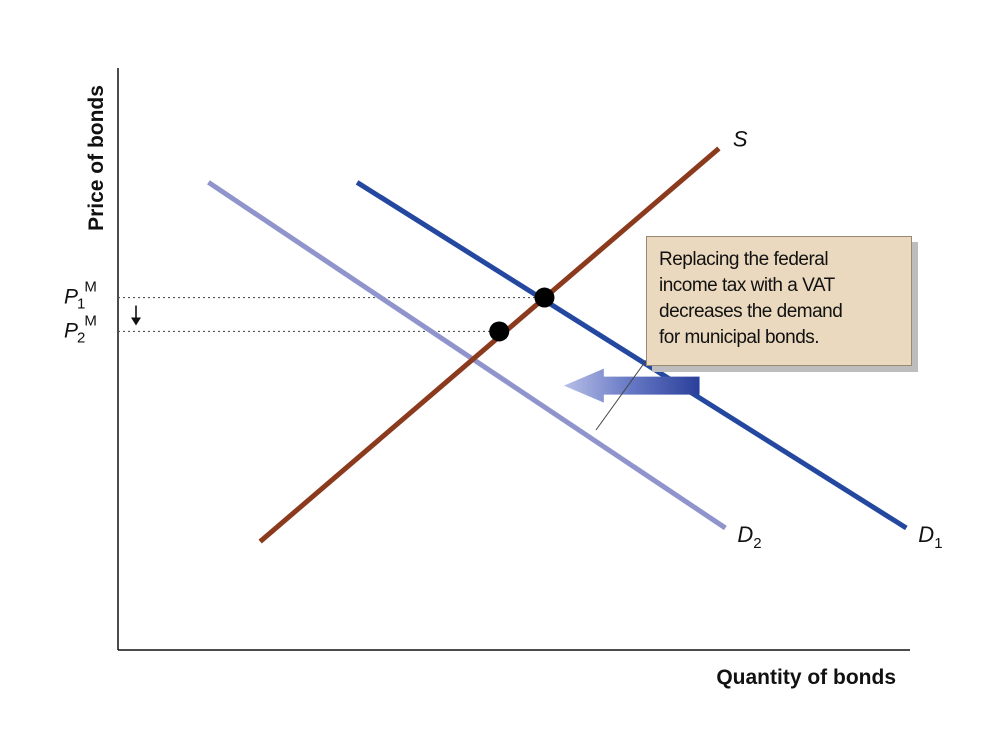 The height and width of the screenshot is (742, 986). I want to click on callout-leader-line, so click(623, 392).